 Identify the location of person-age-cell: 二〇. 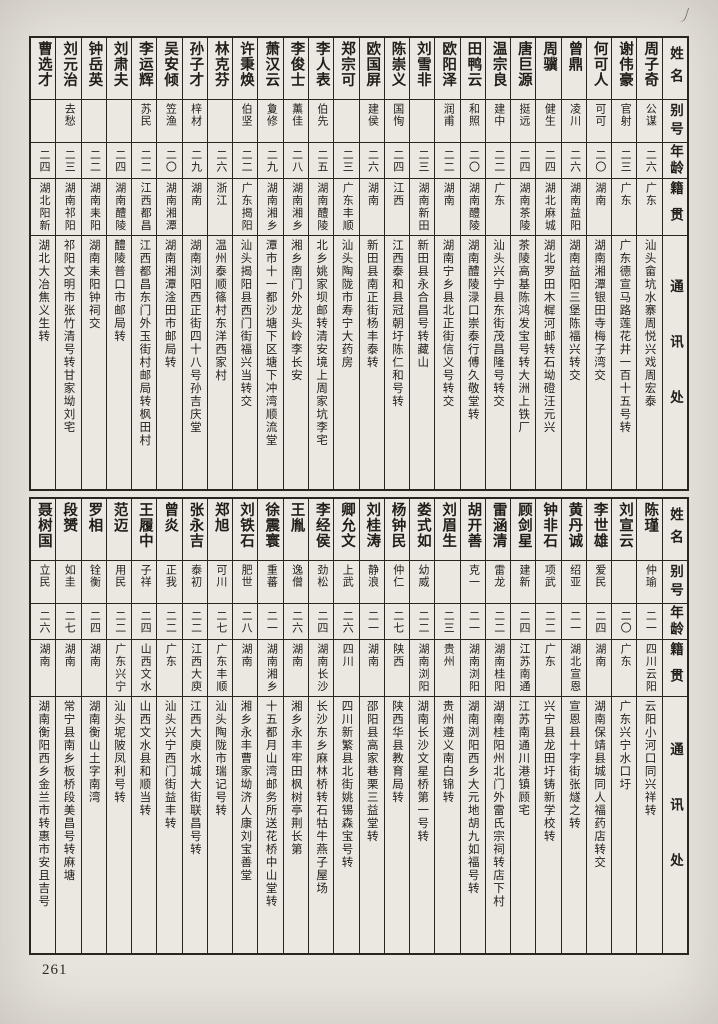
(624, 622).